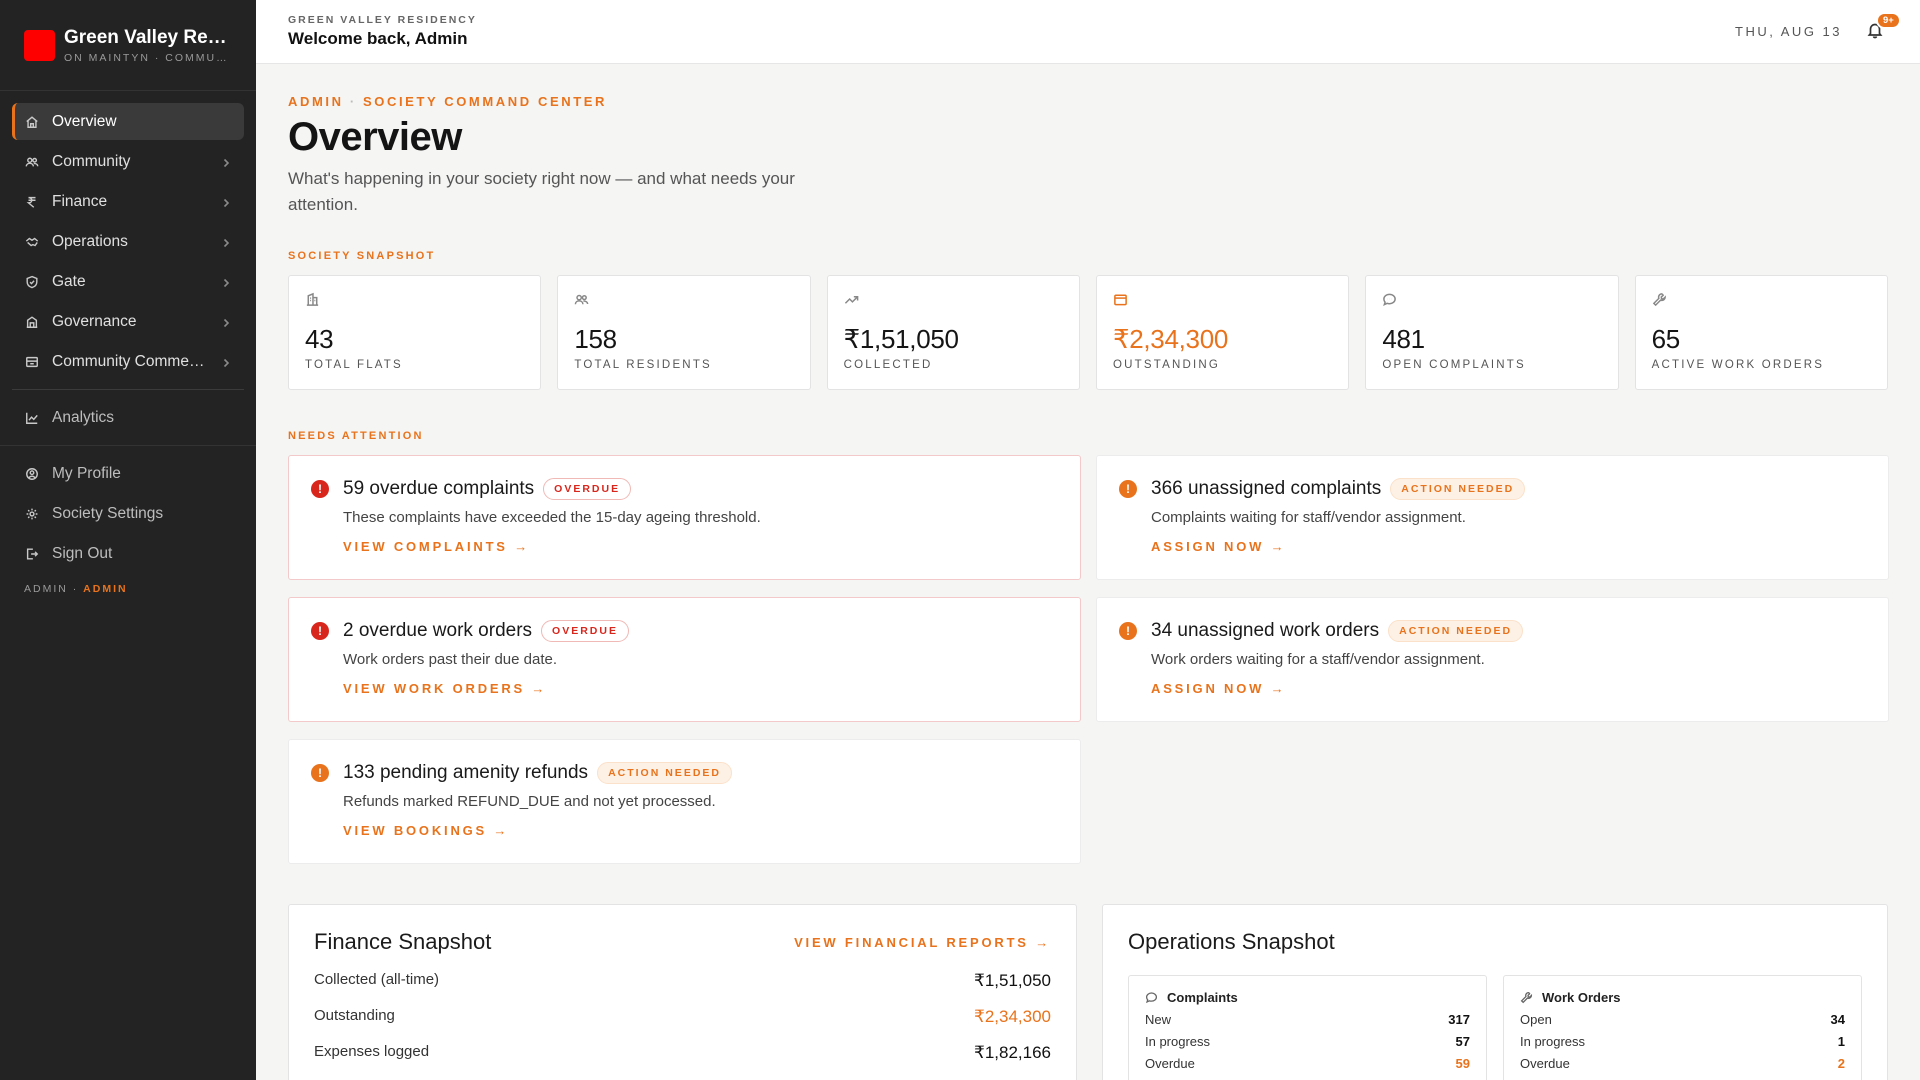 The width and height of the screenshot is (1920, 1080). Describe the element at coordinates (1307, 1063) in the screenshot. I see `ops-row: Overdue 59` at that location.